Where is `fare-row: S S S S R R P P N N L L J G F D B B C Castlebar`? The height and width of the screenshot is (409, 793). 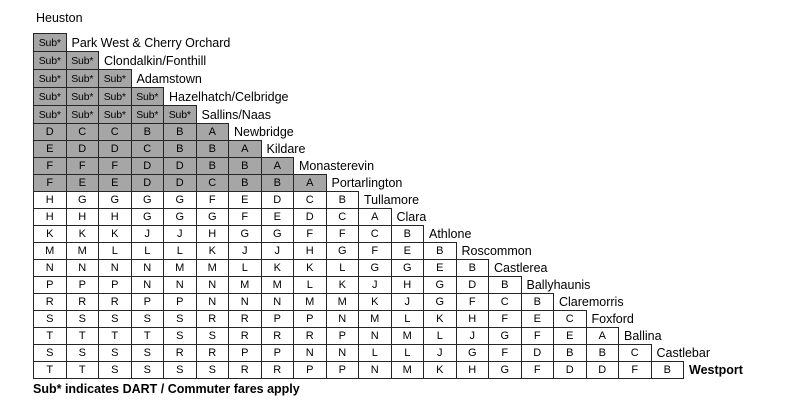 fare-row: S S S S R R P P N N L L J G F D B B C Castlebar is located at coordinates (388, 353).